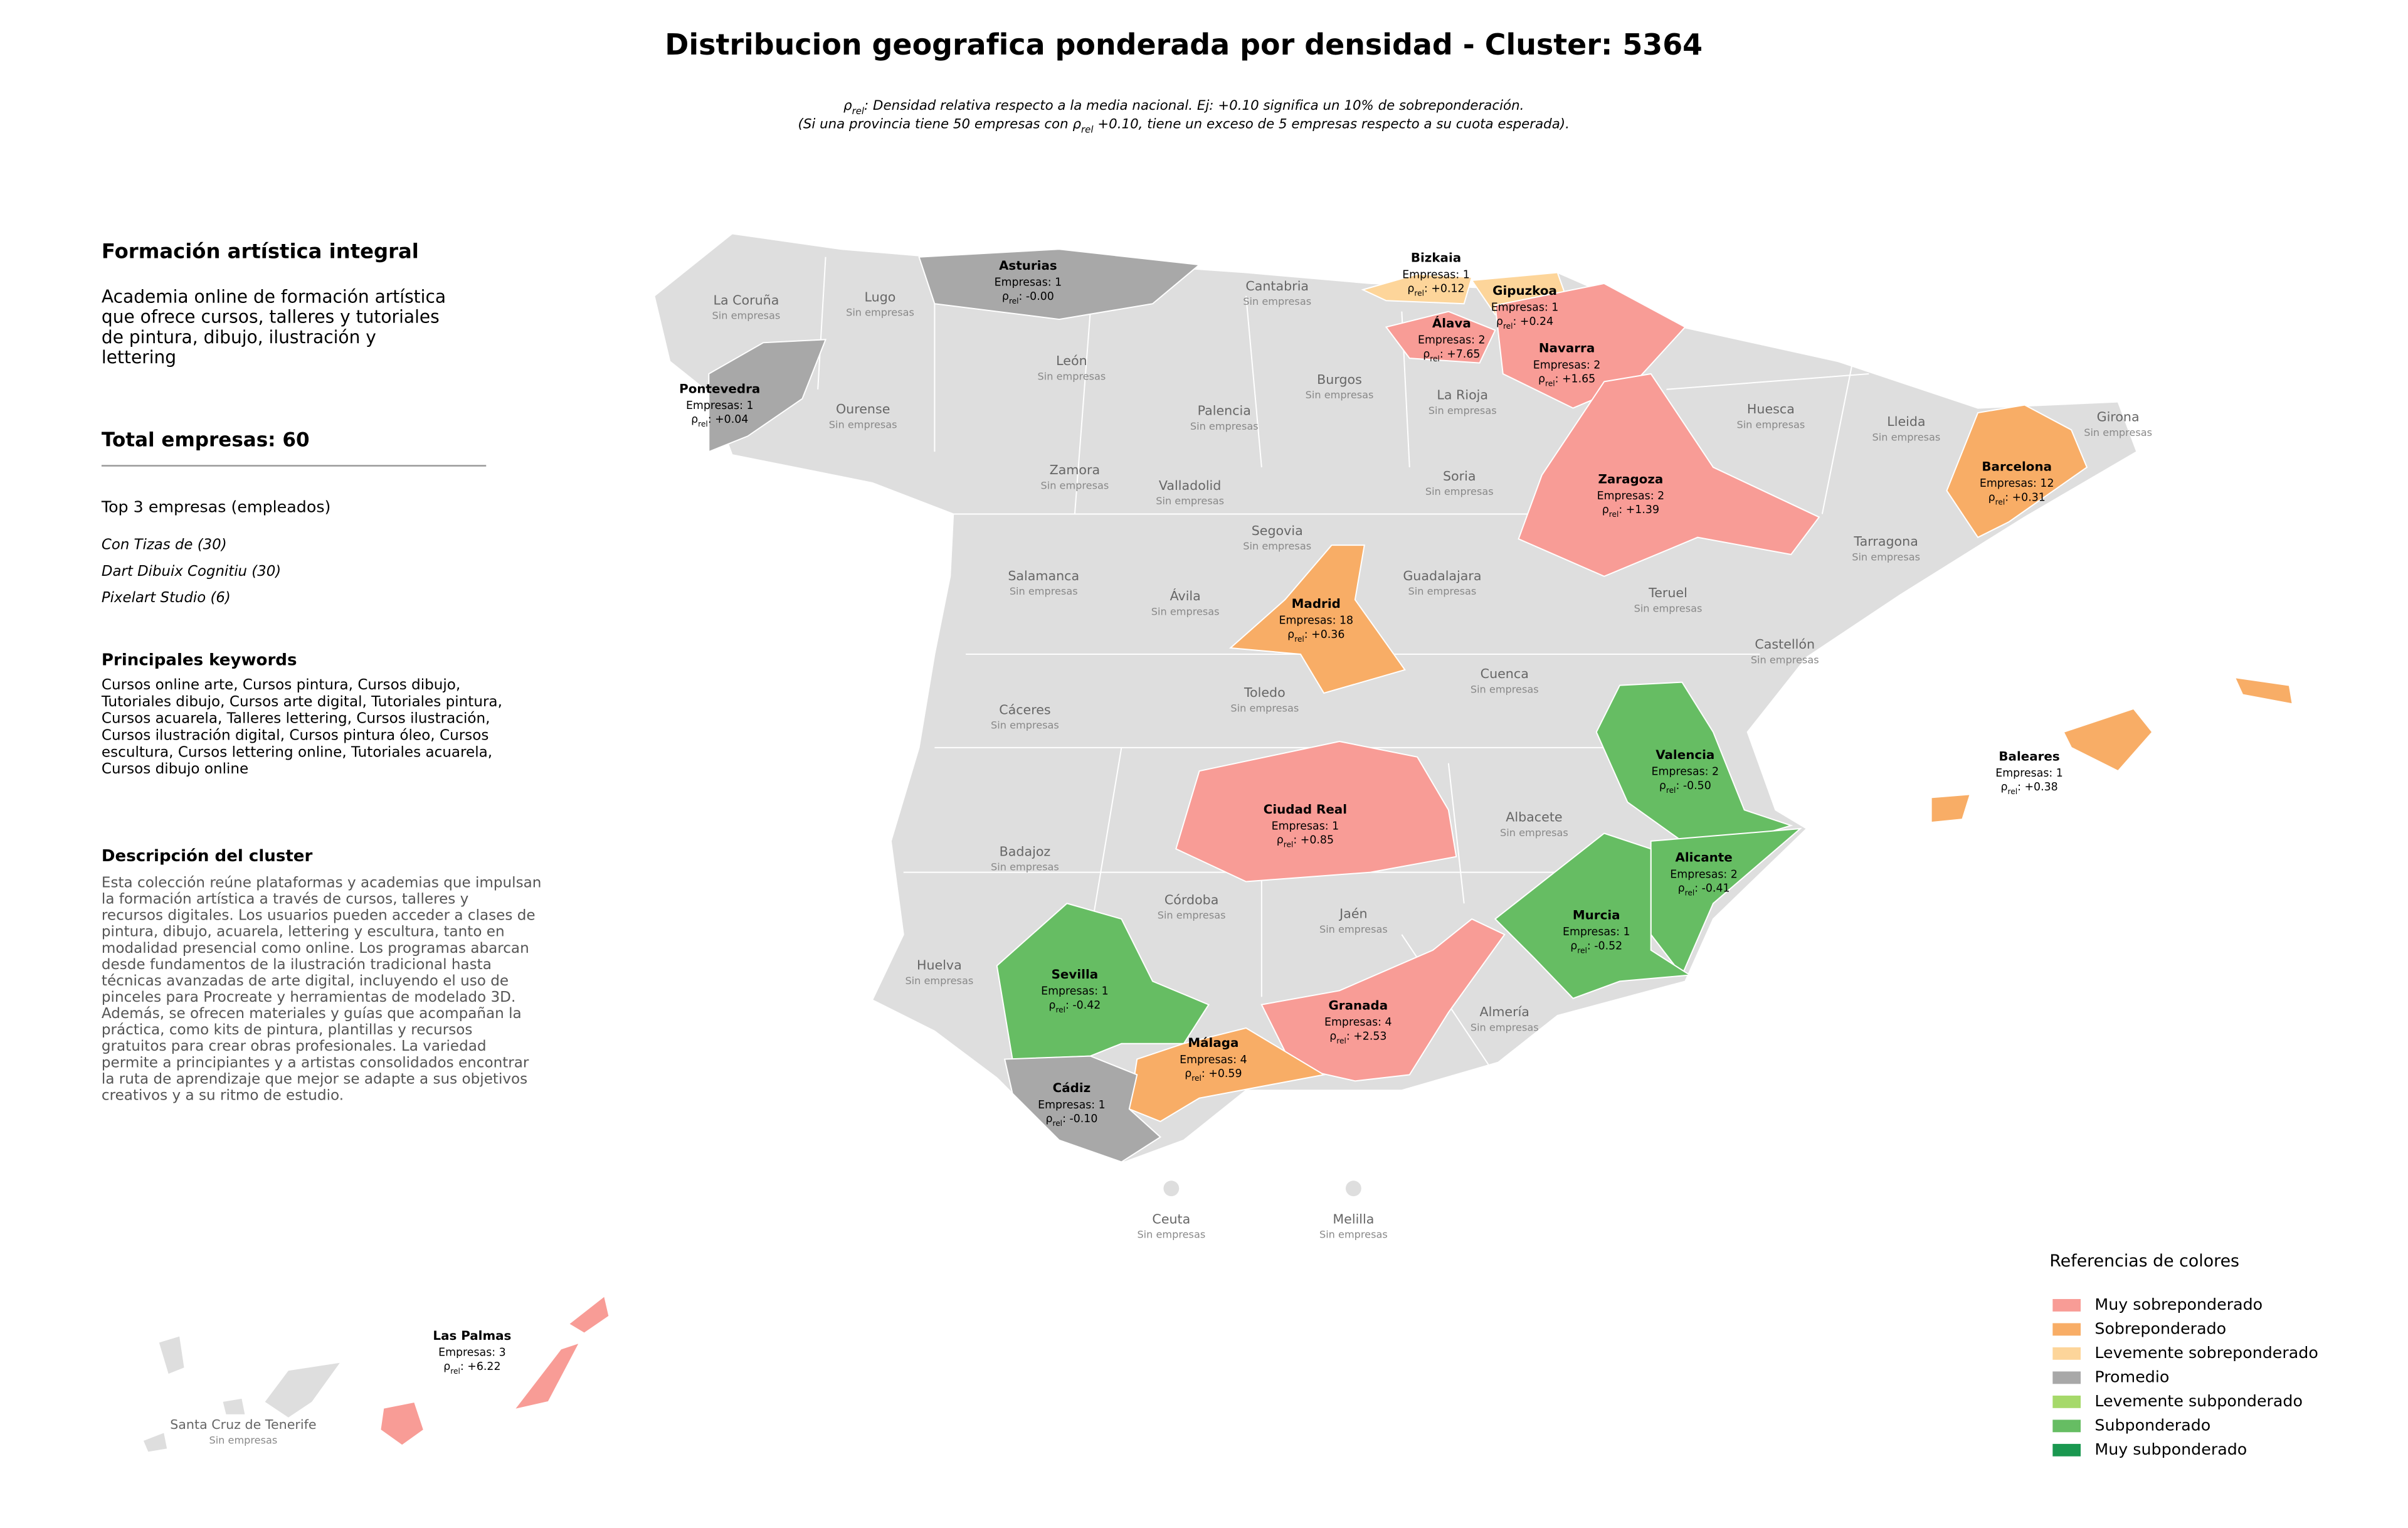 This screenshot has width=2408, height=1528. Describe the element at coordinates (1075, 974) in the screenshot. I see `province-name: Sevilla` at that location.